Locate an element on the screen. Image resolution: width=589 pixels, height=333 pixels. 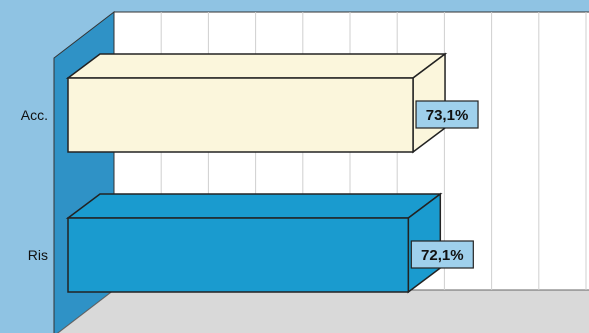
category-label: Ris is located at coordinates (38, 255).